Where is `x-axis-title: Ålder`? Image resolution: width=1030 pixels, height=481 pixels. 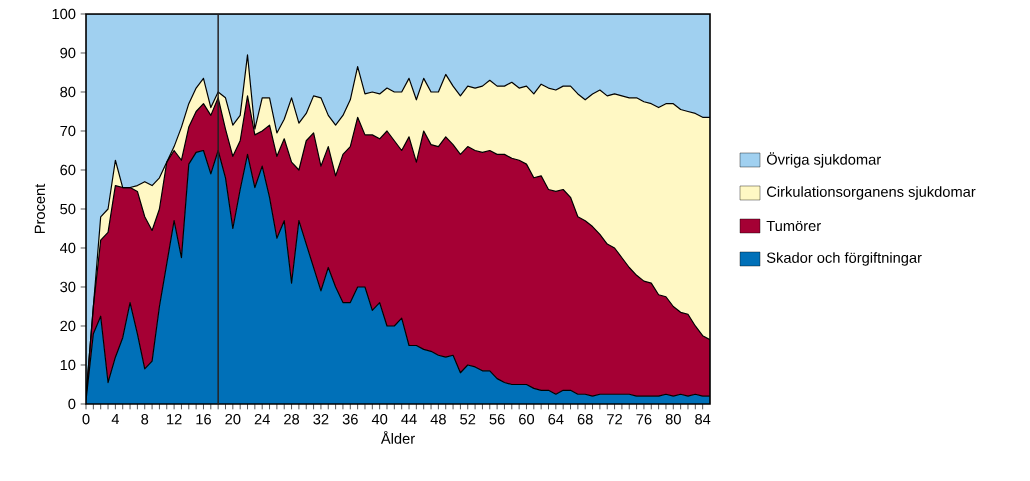 x-axis-title: Ålder is located at coordinates (397, 437).